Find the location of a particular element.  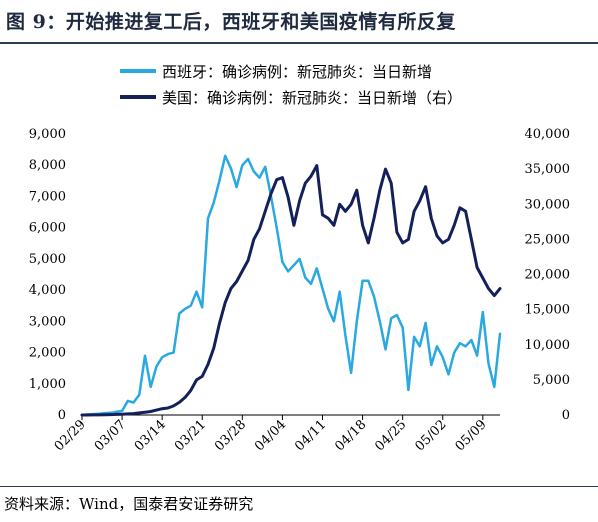

x-tick-label: 04/04 is located at coordinates (270, 435).